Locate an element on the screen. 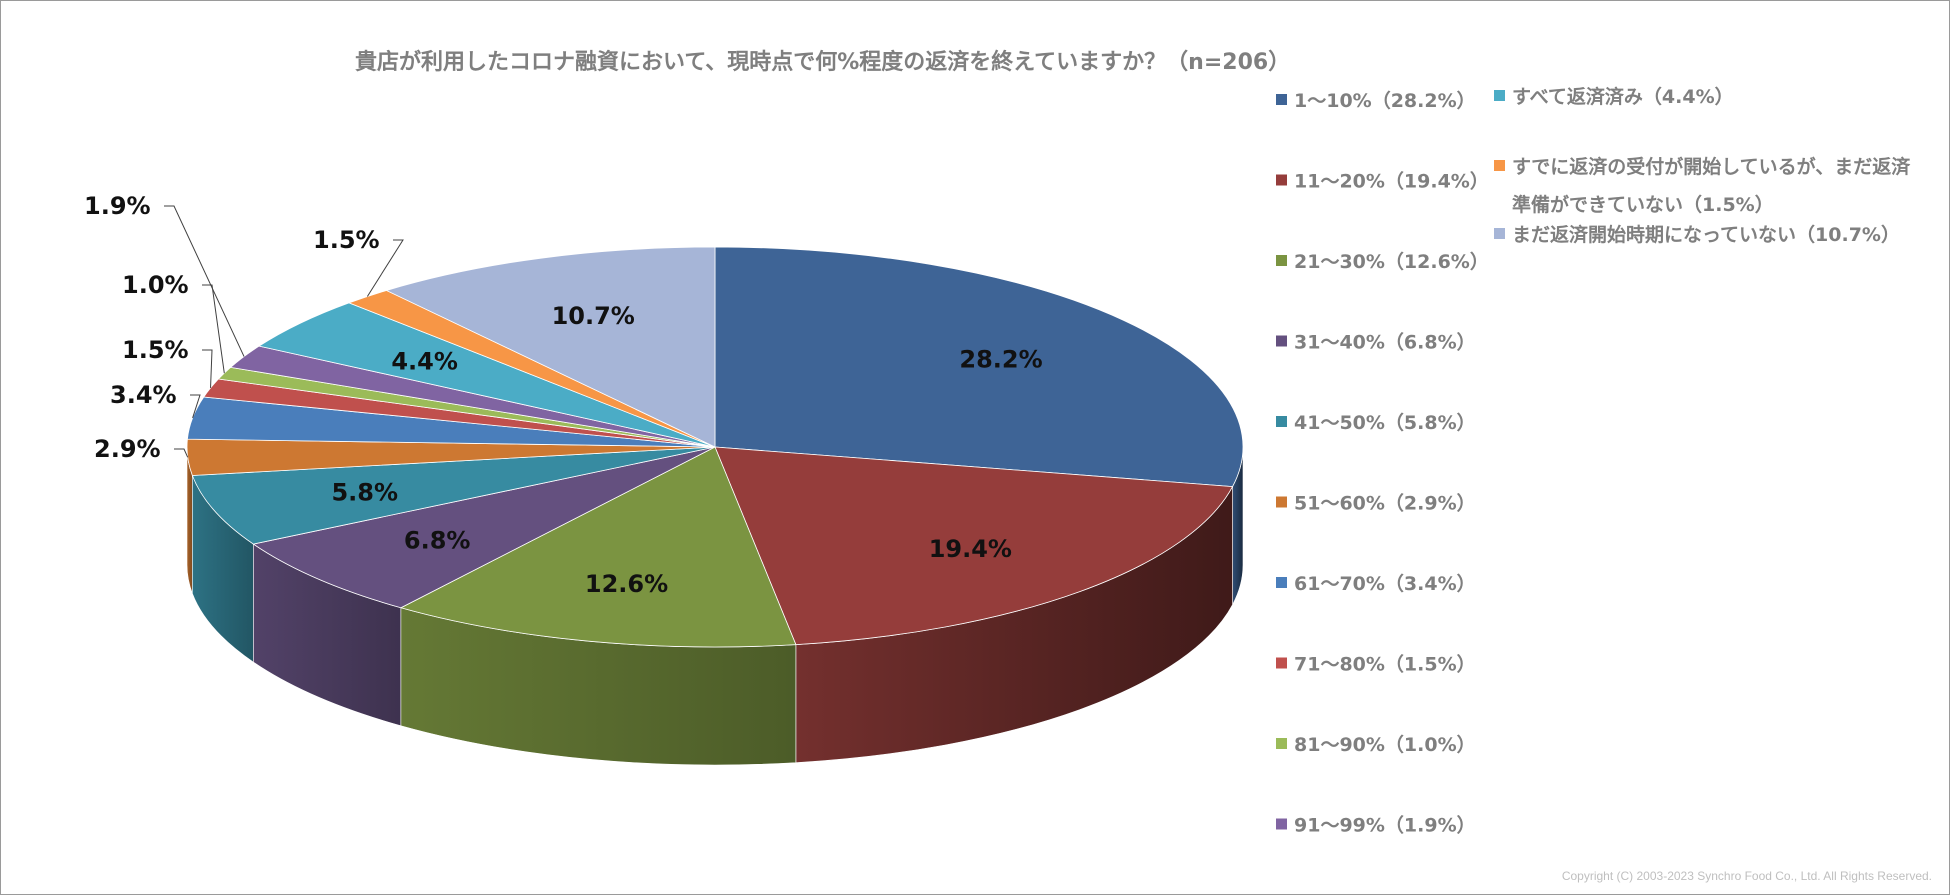 This screenshot has height=895, width=1950. legend-label-11: すべて返済済み（4.4%） is located at coordinates (1623, 96).